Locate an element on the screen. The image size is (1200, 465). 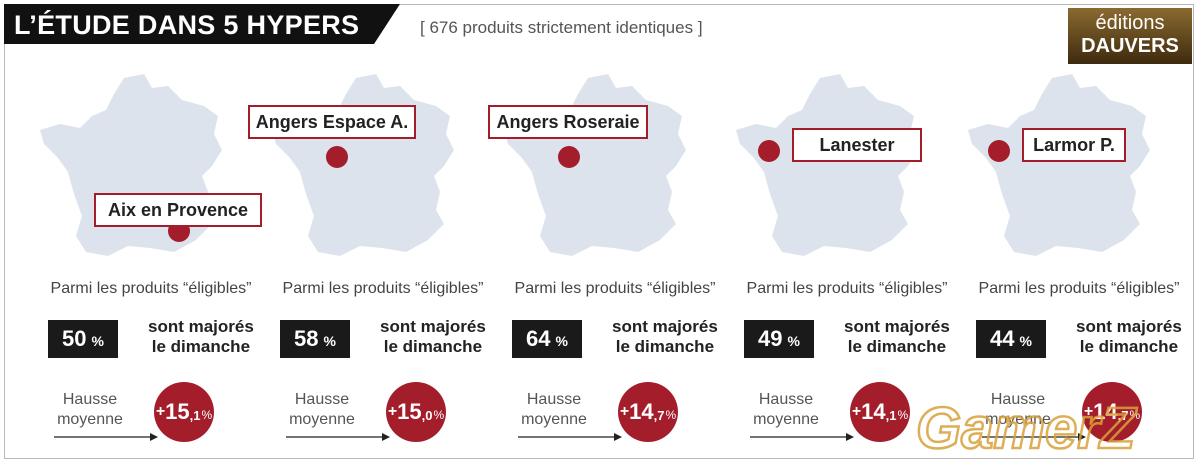
percent-box: 50 % is located at coordinates (83, 339).